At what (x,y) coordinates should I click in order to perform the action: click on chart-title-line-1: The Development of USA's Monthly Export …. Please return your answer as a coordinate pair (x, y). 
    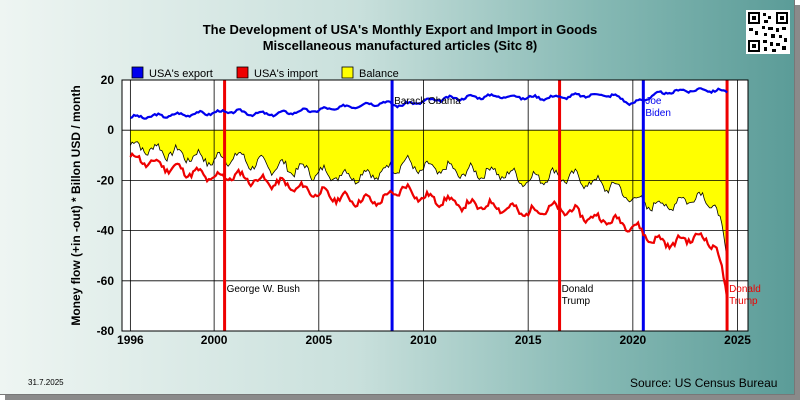
    Looking at the image, I should click on (400, 29).